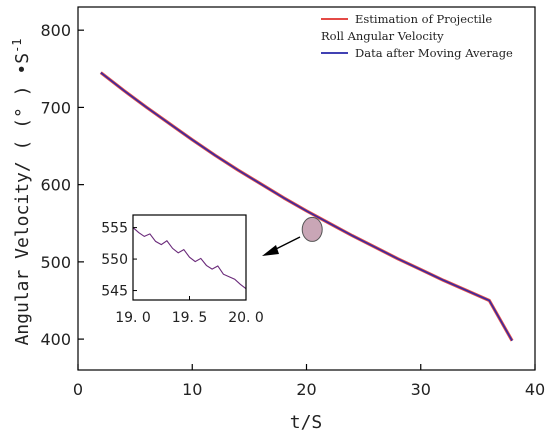 This screenshot has width=550, height=437. I want to click on y-tick-label: 400, so click(55, 339).